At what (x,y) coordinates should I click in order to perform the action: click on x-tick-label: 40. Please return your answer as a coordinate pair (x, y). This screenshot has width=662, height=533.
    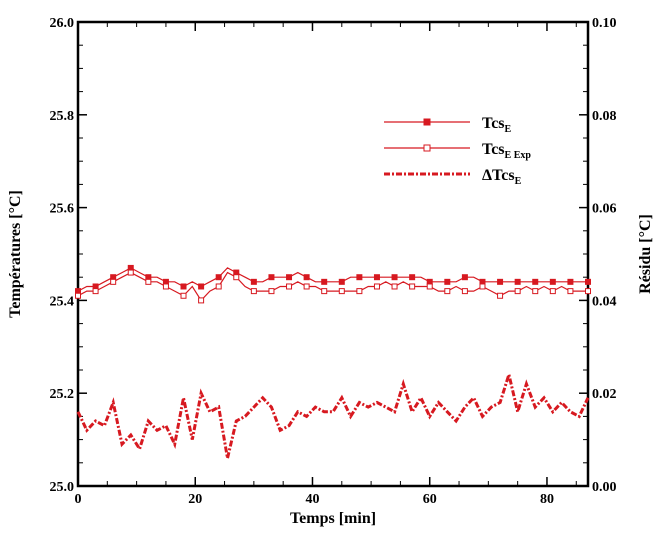
    Looking at the image, I should click on (312, 499).